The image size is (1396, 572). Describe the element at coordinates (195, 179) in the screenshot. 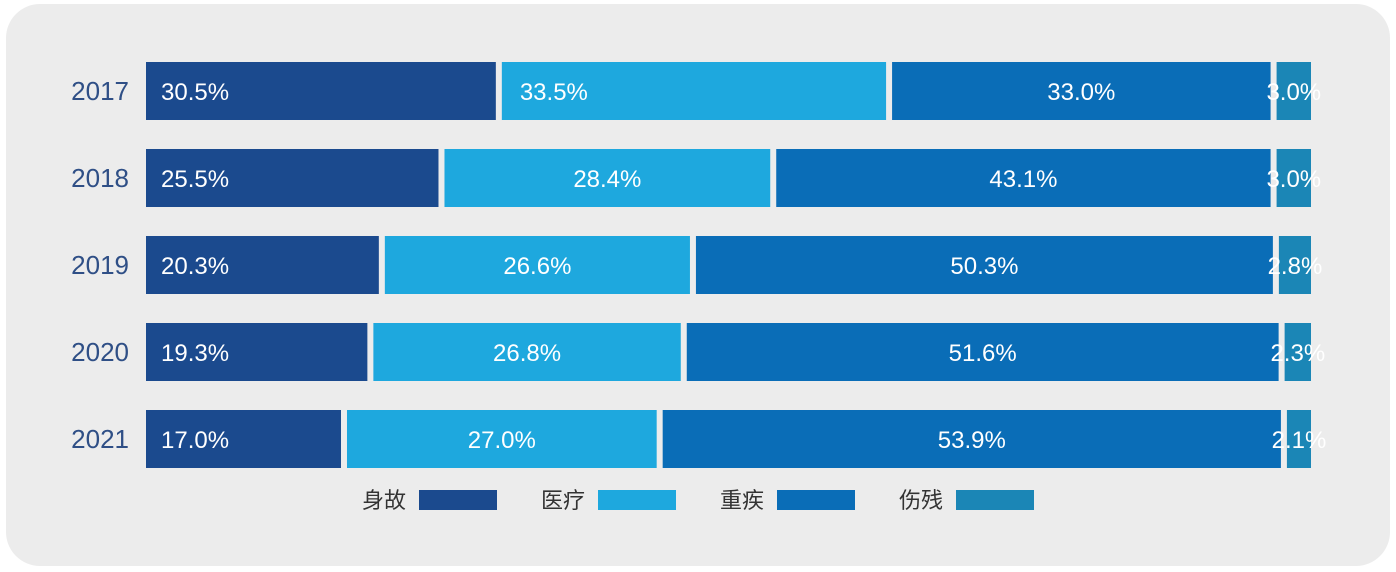

I see `data-label: 25.5%` at that location.